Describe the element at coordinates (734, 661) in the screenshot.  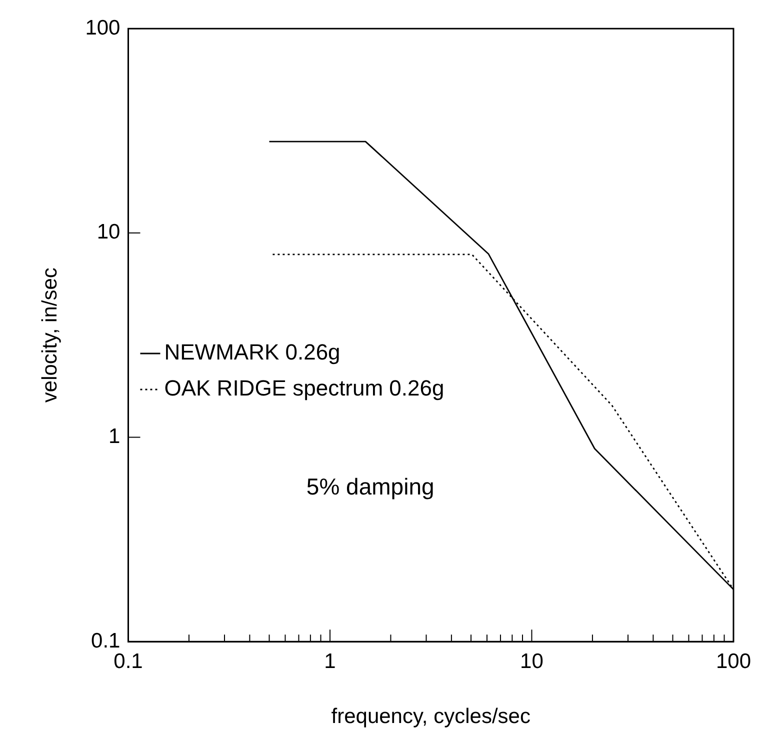
I see `x-tick-label: 100` at that location.